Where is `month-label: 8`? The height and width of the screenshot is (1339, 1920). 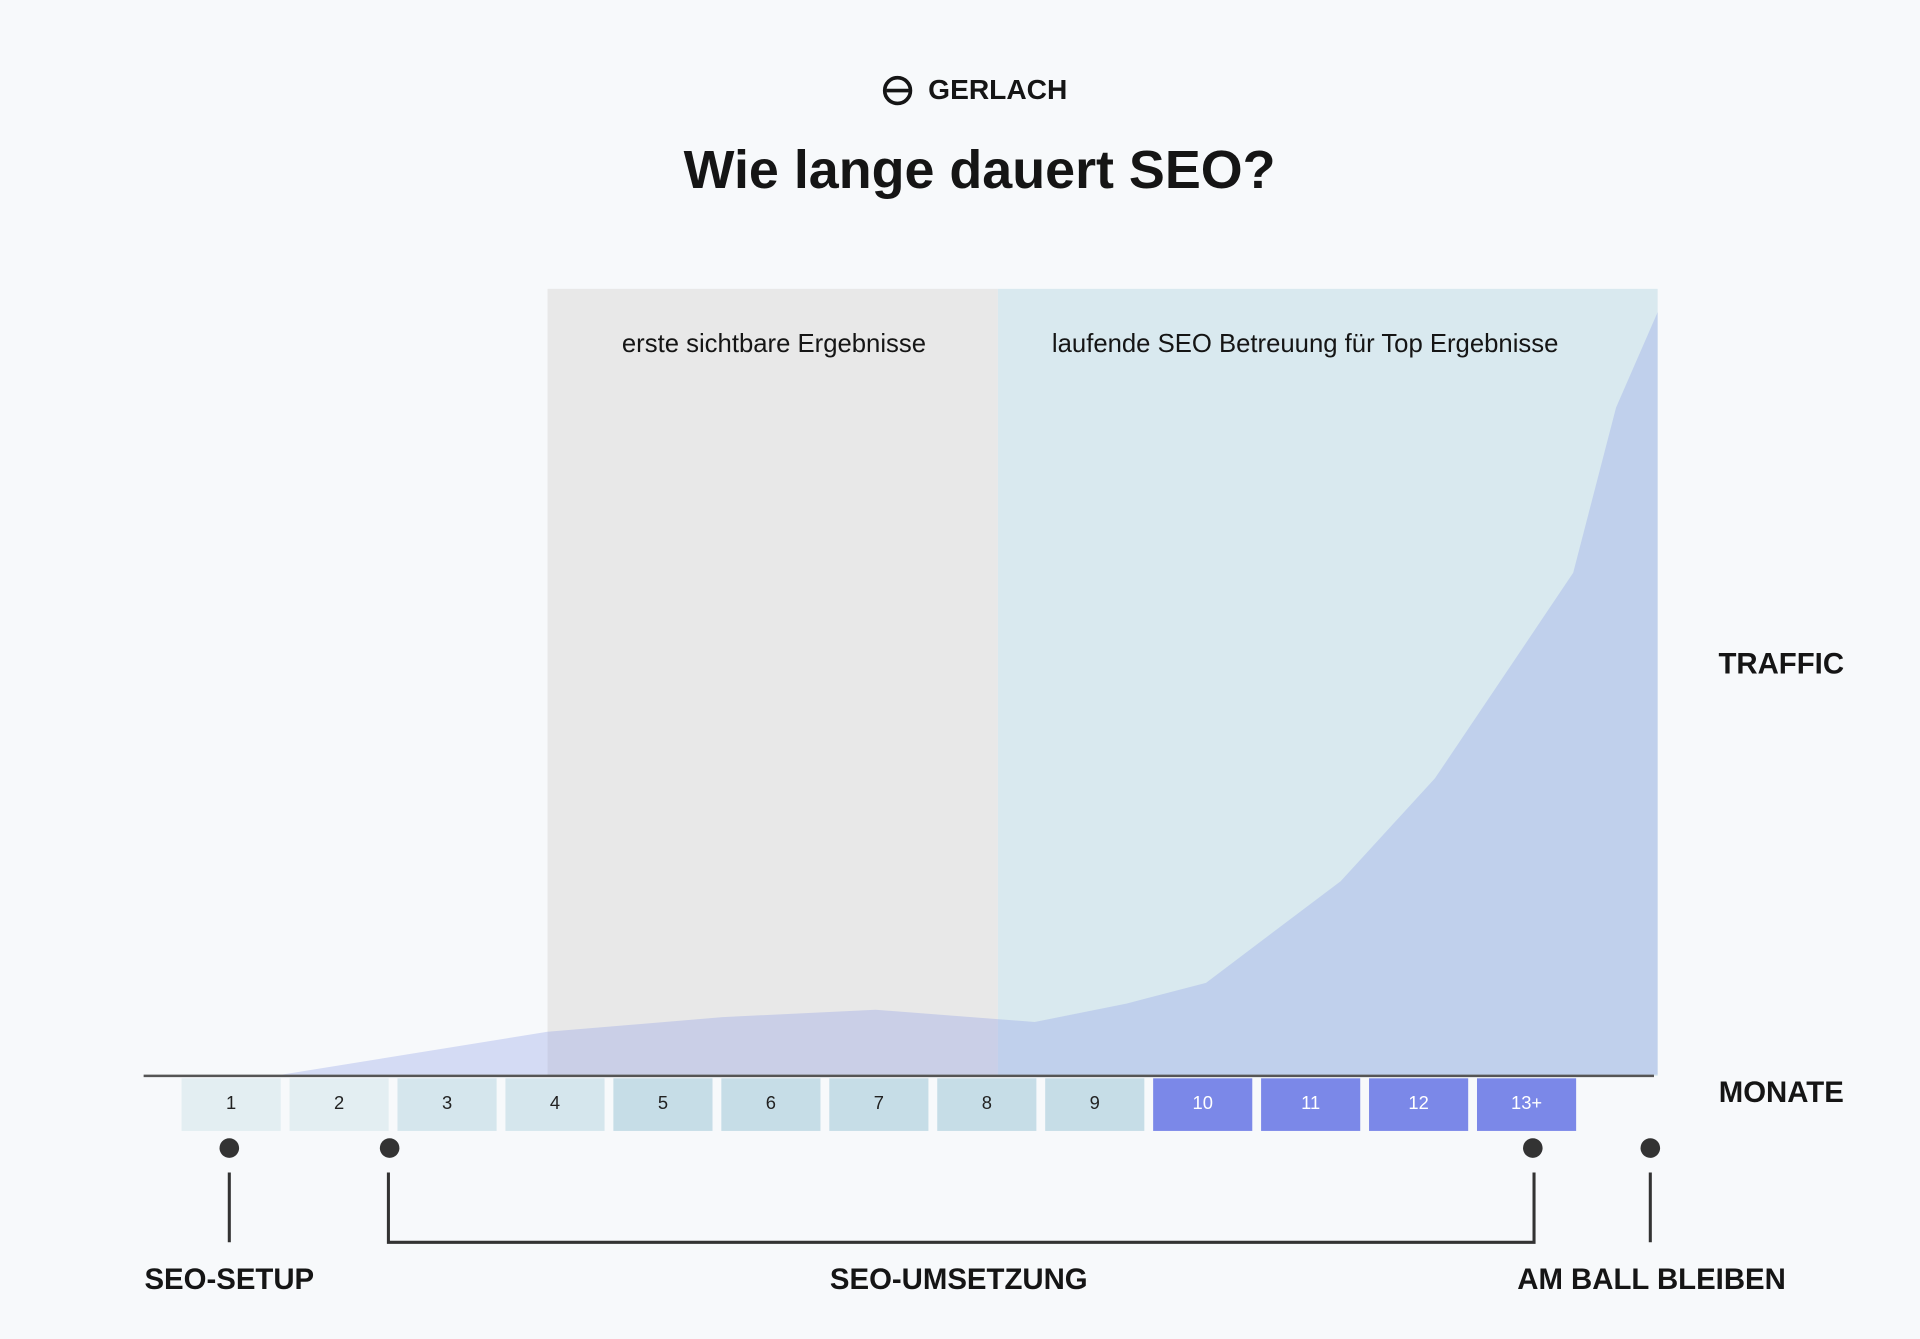
month-label: 8 is located at coordinates (987, 1102).